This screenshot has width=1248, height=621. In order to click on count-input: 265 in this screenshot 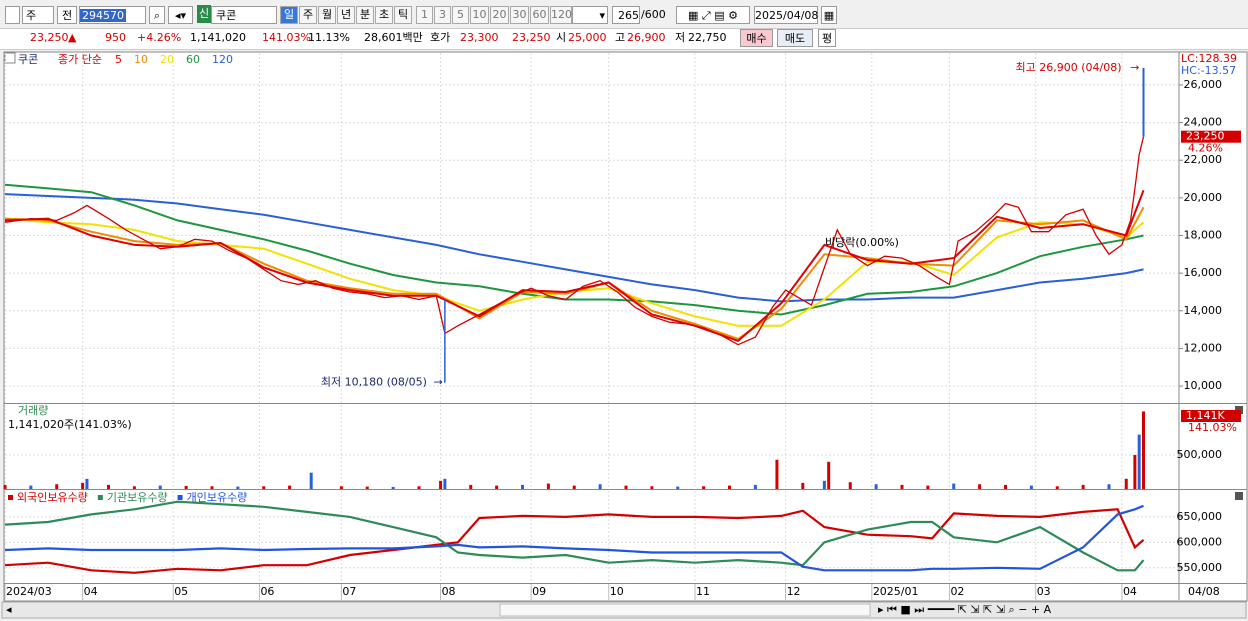, I will do `click(626, 15)`.